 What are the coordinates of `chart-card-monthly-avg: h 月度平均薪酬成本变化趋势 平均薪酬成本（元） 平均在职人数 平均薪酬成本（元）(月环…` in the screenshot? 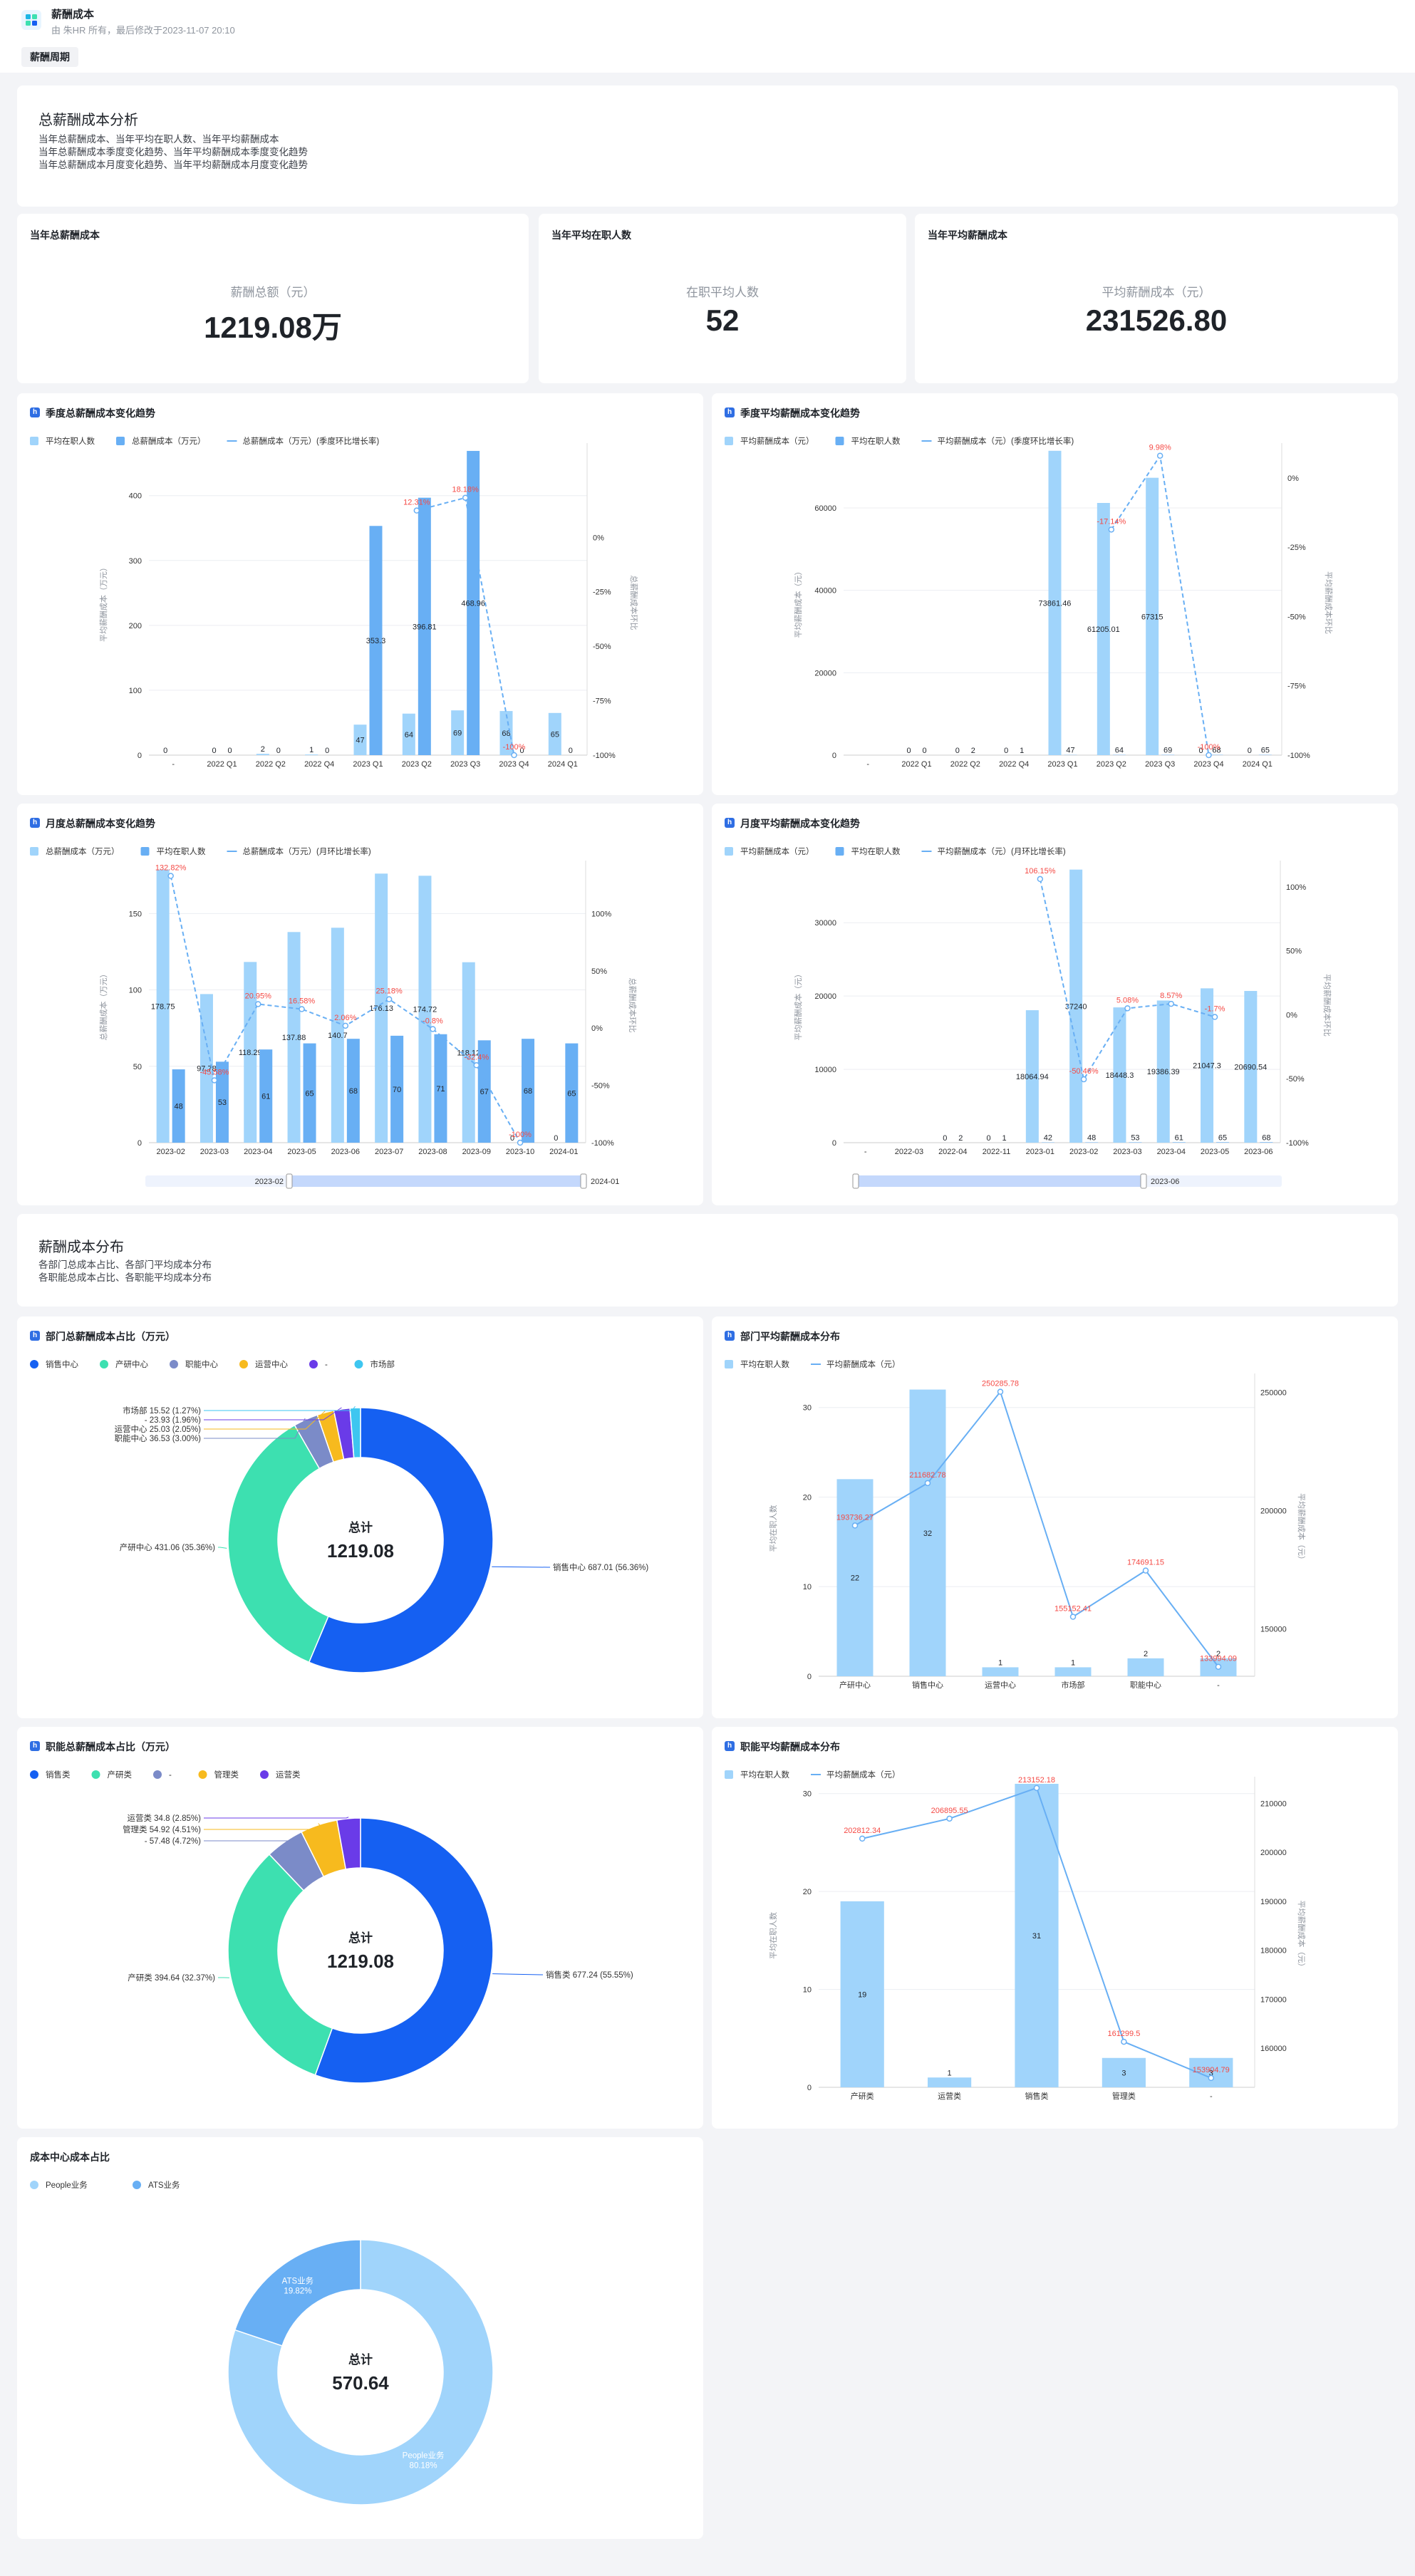 It's located at (1055, 1004).